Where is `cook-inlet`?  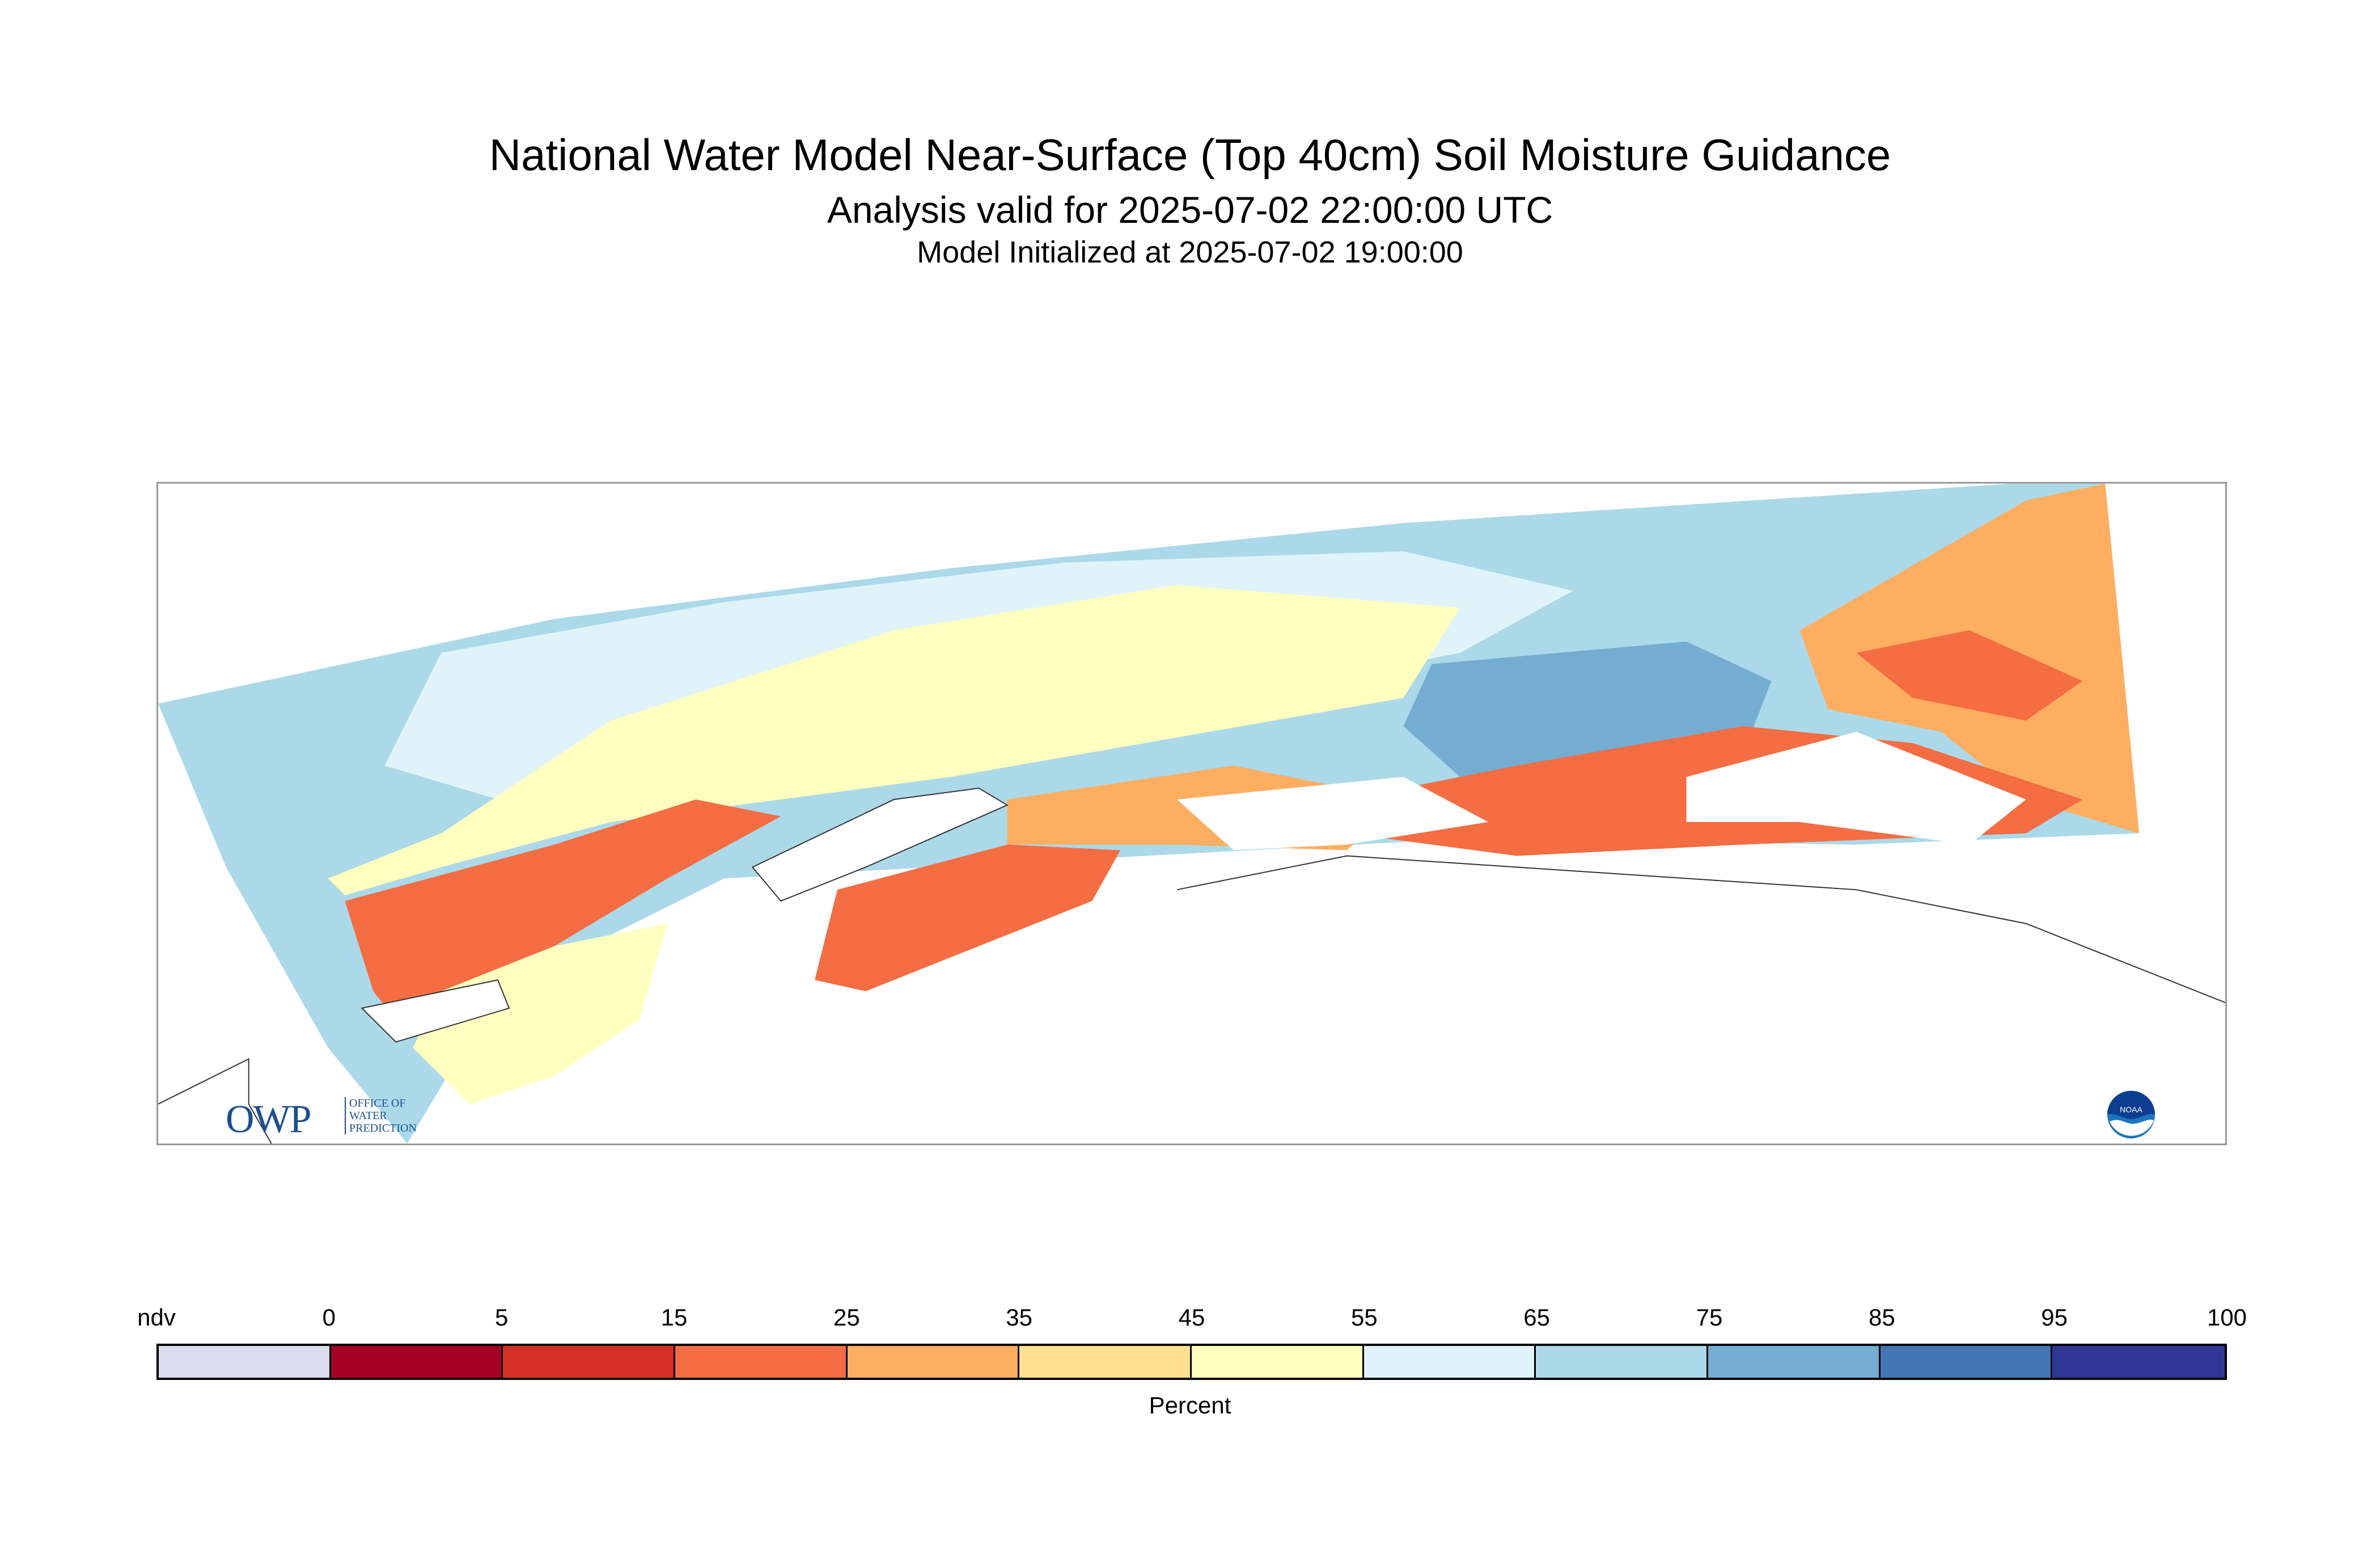
cook-inlet is located at coordinates (880, 845).